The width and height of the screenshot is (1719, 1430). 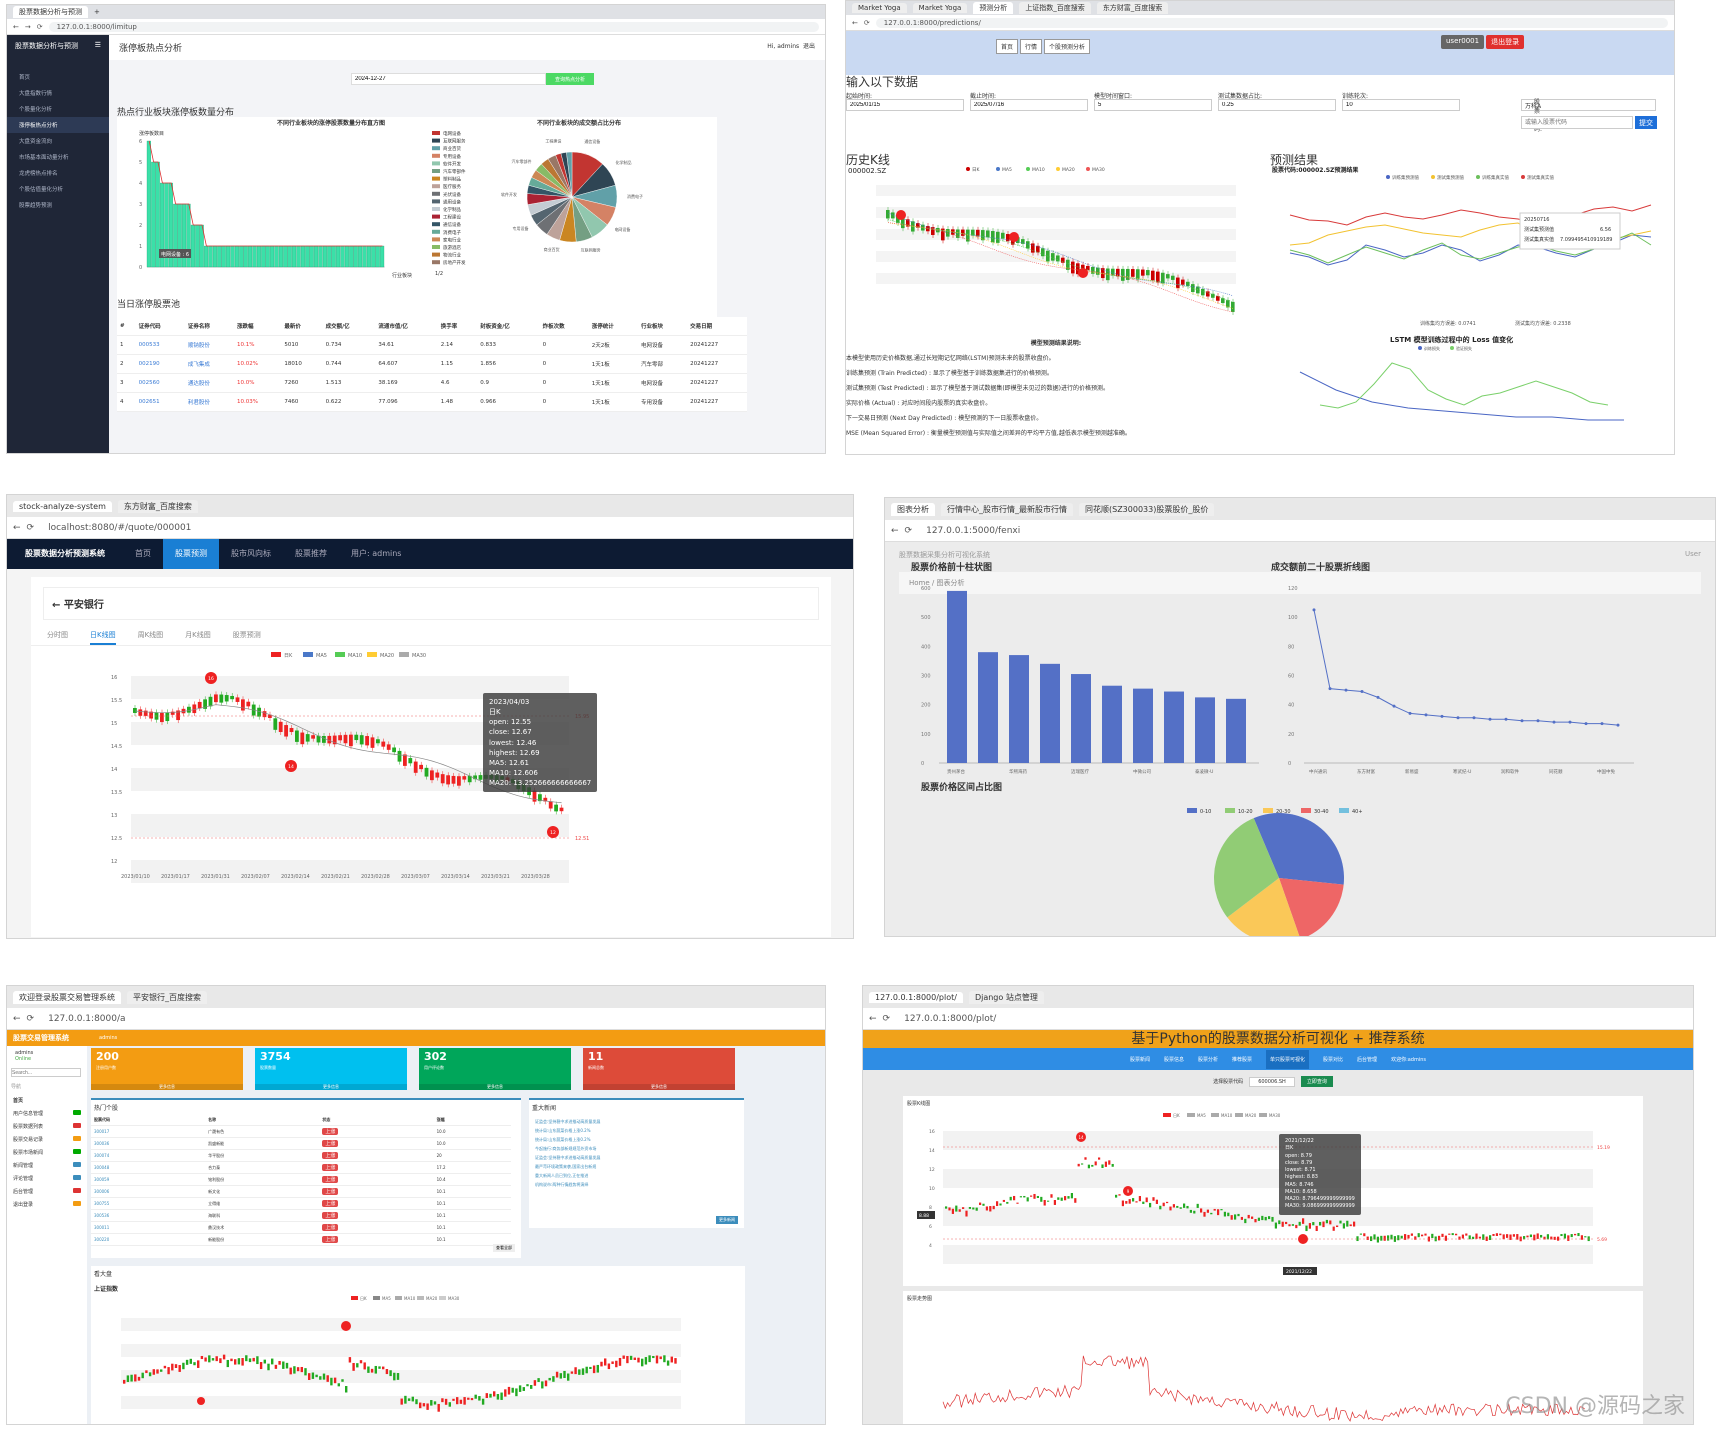 I want to click on new-tab-button: +, so click(x=97, y=12).